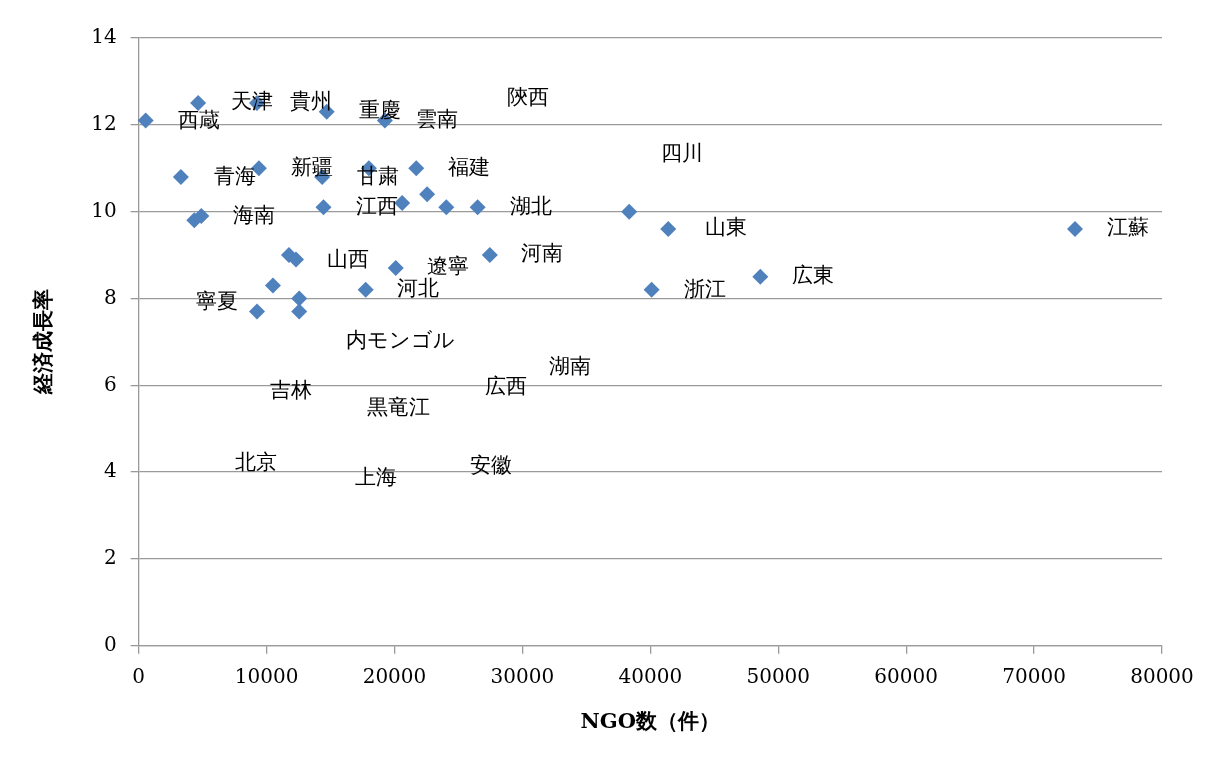  I want to click on annotation: 陝西, so click(527, 97).